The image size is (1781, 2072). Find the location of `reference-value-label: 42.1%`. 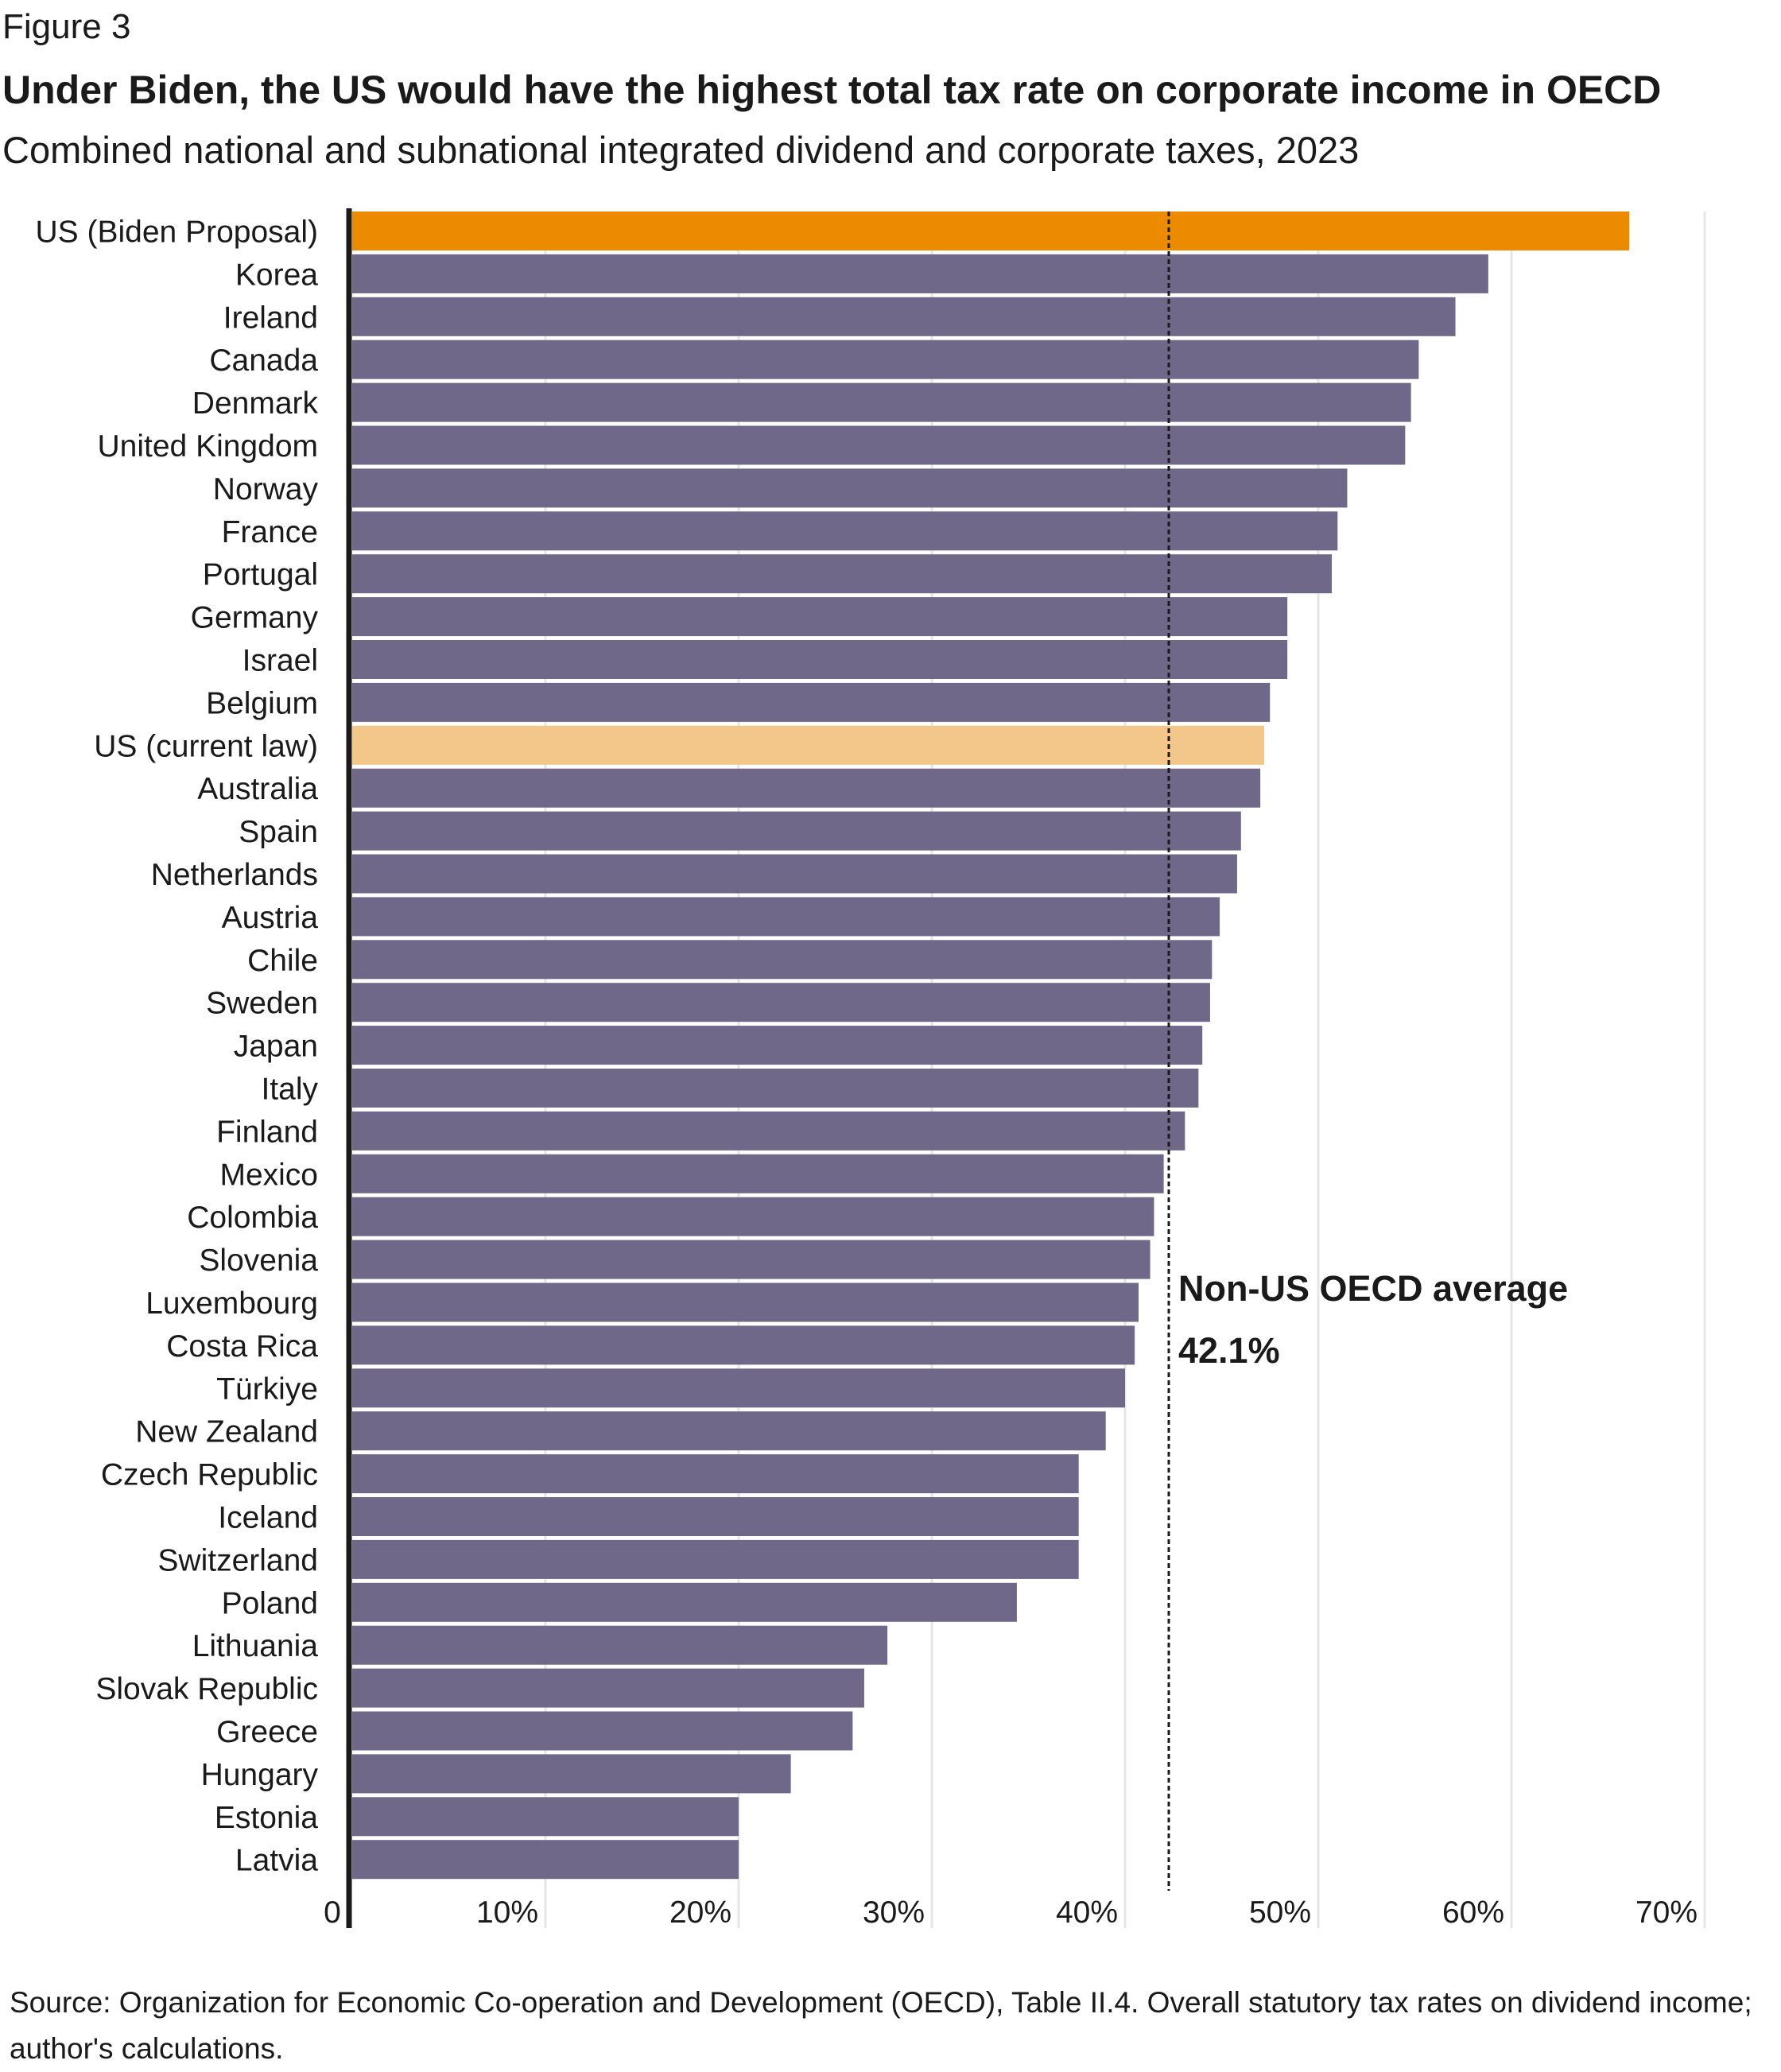

reference-value-label: 42.1% is located at coordinates (1229, 1350).